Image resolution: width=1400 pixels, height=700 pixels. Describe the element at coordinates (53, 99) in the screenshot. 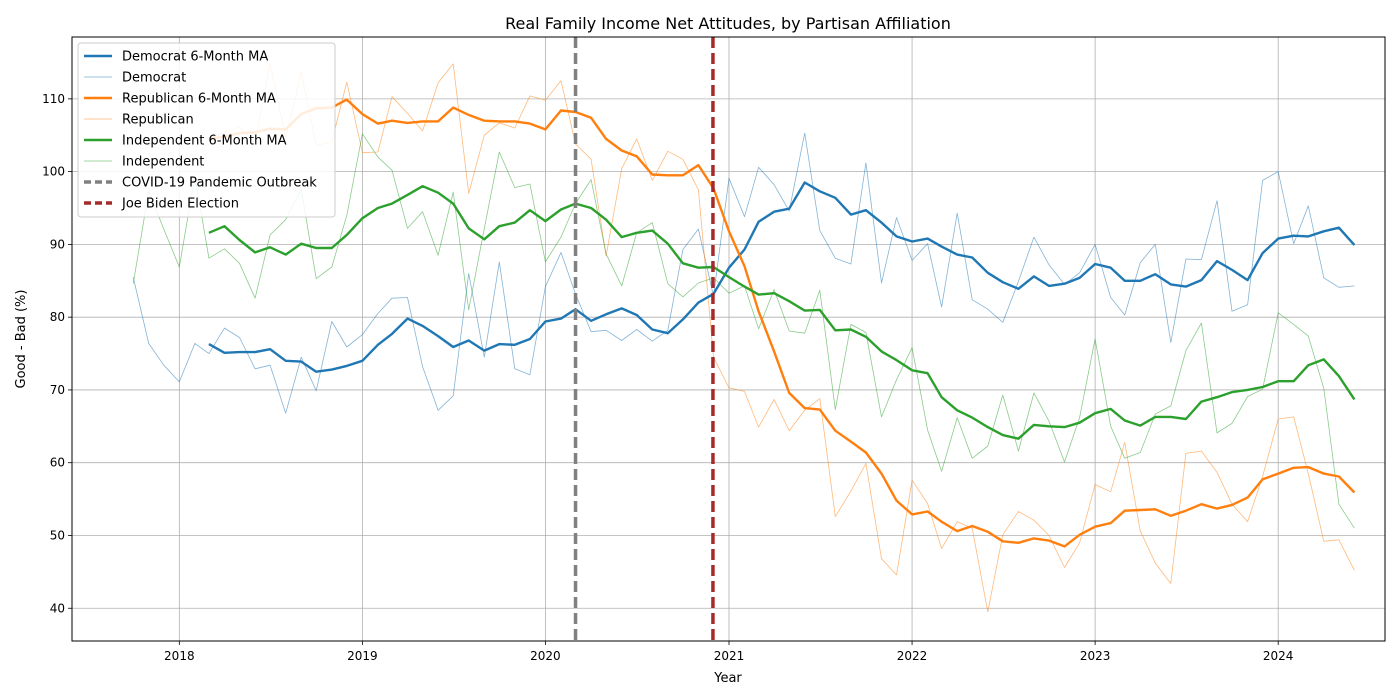

I see `y-tick-label: 110` at that location.